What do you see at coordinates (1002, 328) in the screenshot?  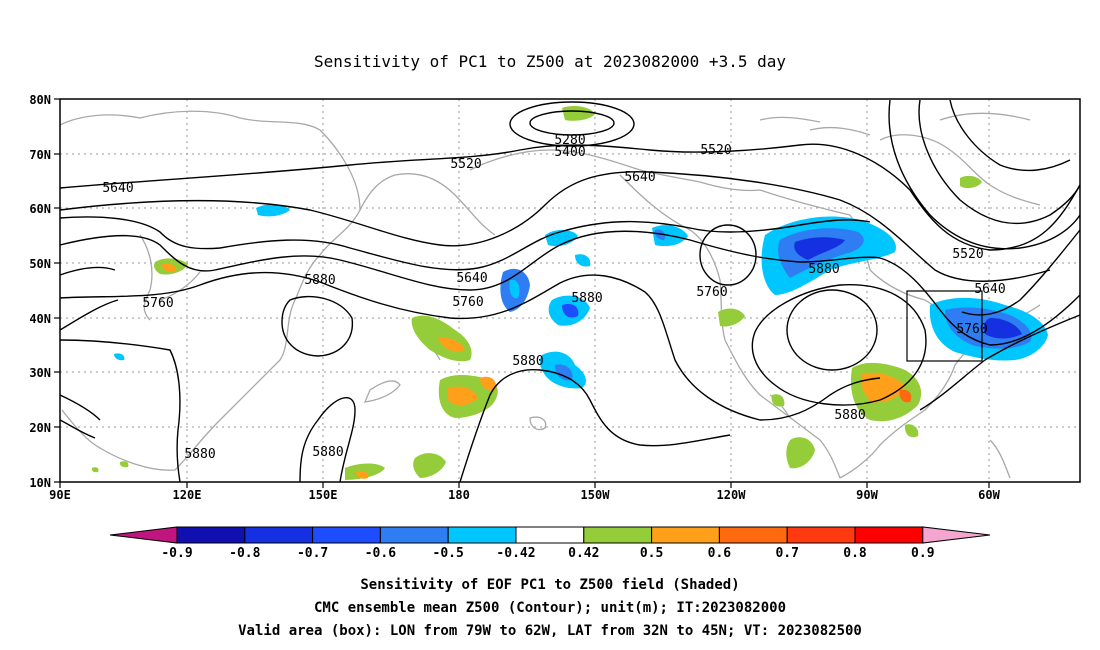 I see `shade-blue-atlantic-inner` at bounding box center [1002, 328].